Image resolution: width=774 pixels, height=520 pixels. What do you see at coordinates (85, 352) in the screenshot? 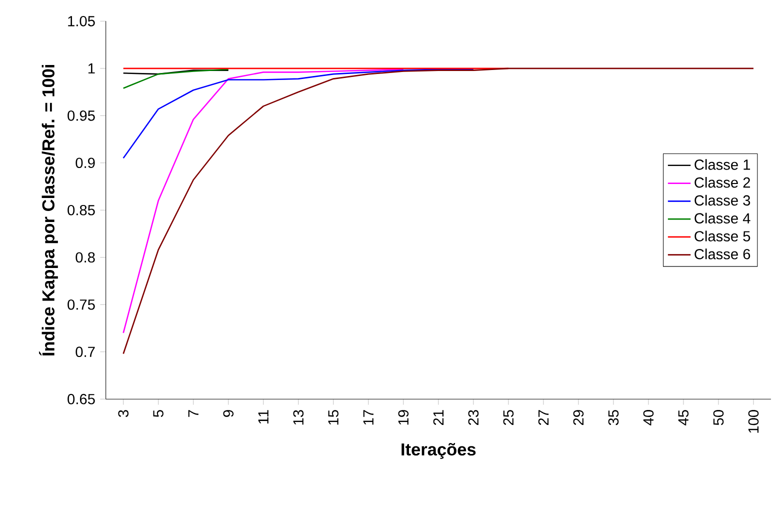
I see `y-tick-label: 0.7` at bounding box center [85, 352].